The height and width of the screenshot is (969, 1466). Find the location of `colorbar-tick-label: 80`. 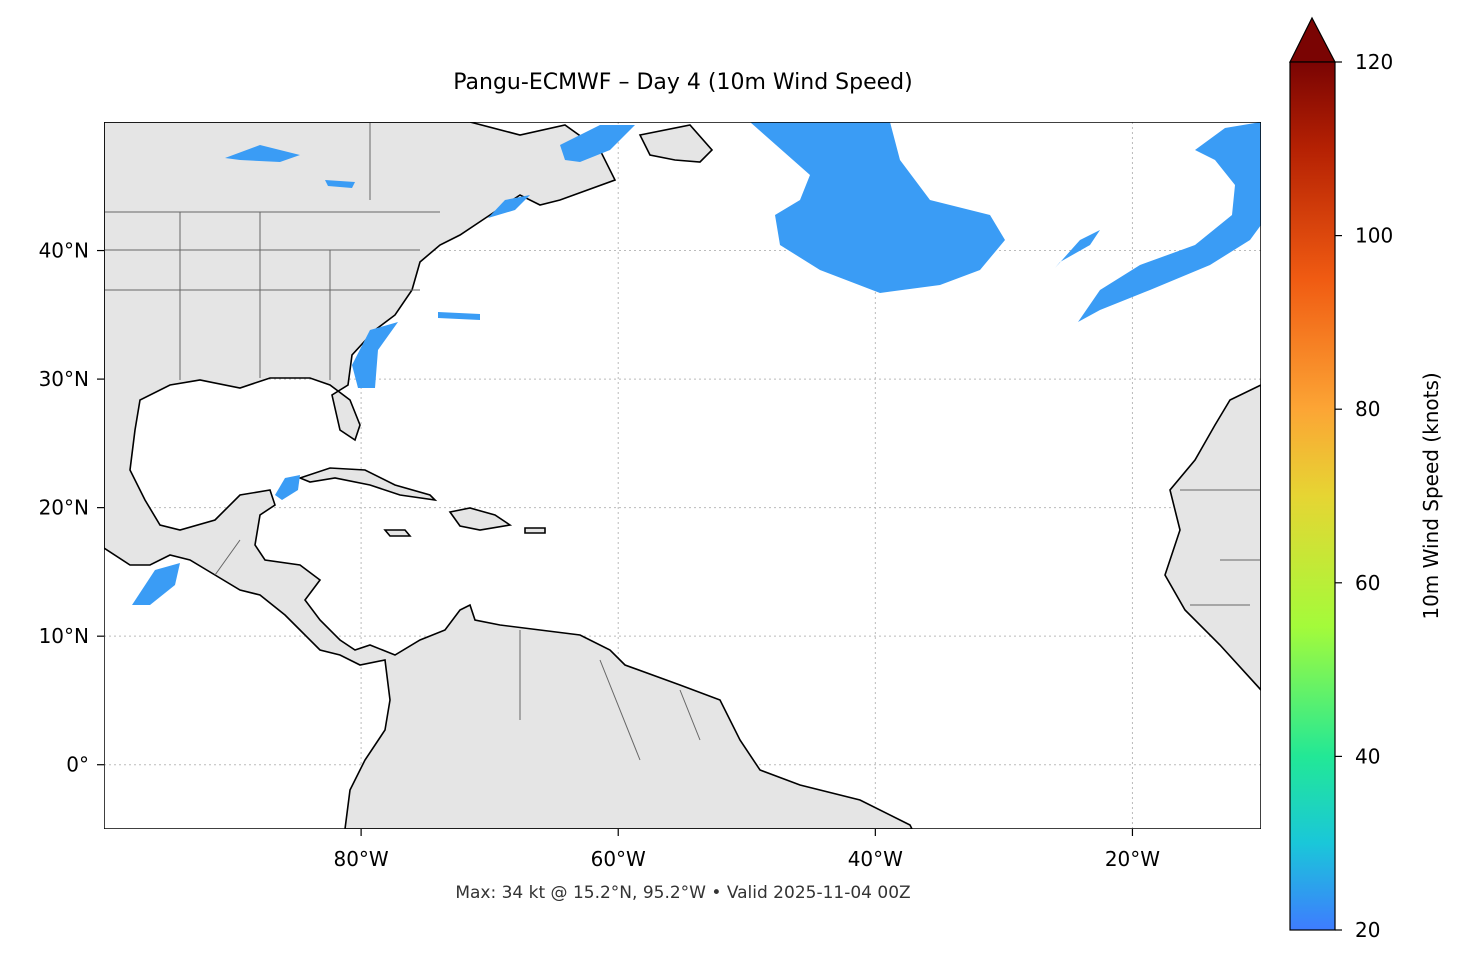

colorbar-tick-label: 80 is located at coordinates (1367, 409).